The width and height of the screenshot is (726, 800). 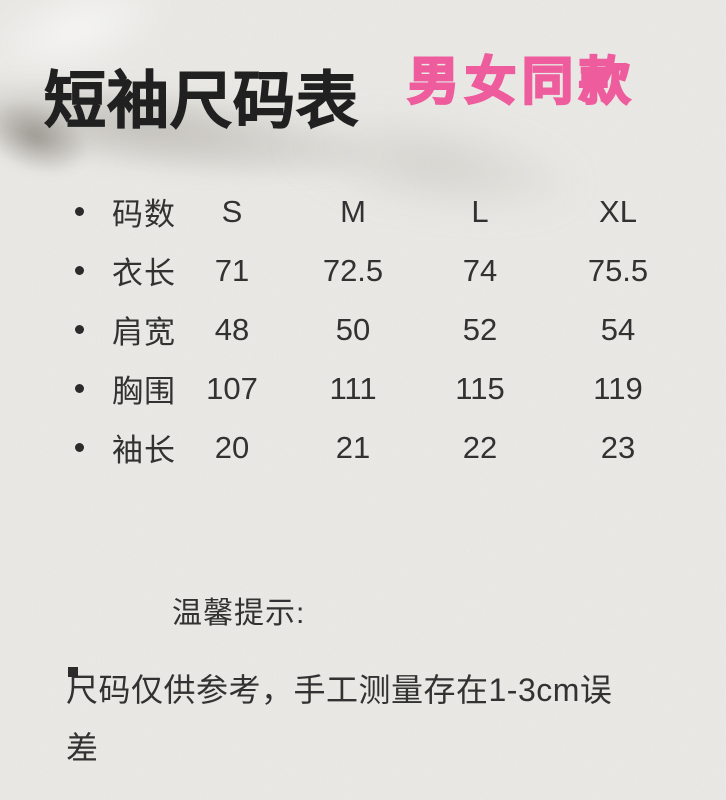 I want to click on table-row-length: 衣长 71 72.5 74 75.5, so click(x=389, y=270).